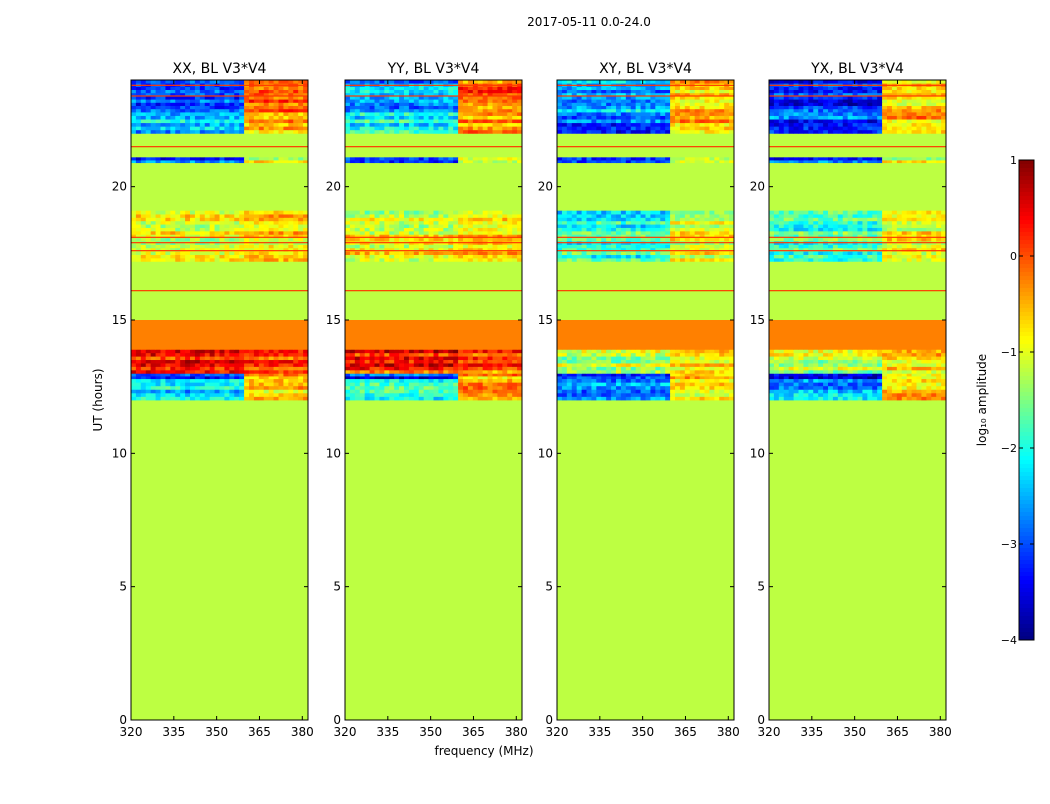  I want to click on heatmap-area, so click(433, 400).